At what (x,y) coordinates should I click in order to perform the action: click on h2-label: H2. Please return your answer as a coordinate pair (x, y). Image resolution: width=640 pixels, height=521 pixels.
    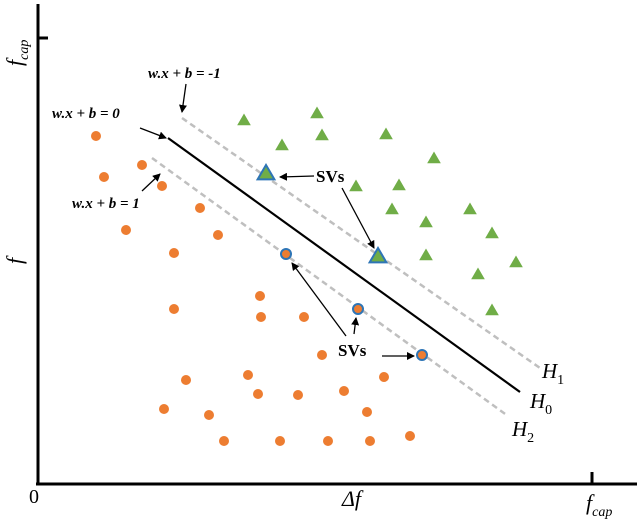
    Looking at the image, I should click on (522, 431).